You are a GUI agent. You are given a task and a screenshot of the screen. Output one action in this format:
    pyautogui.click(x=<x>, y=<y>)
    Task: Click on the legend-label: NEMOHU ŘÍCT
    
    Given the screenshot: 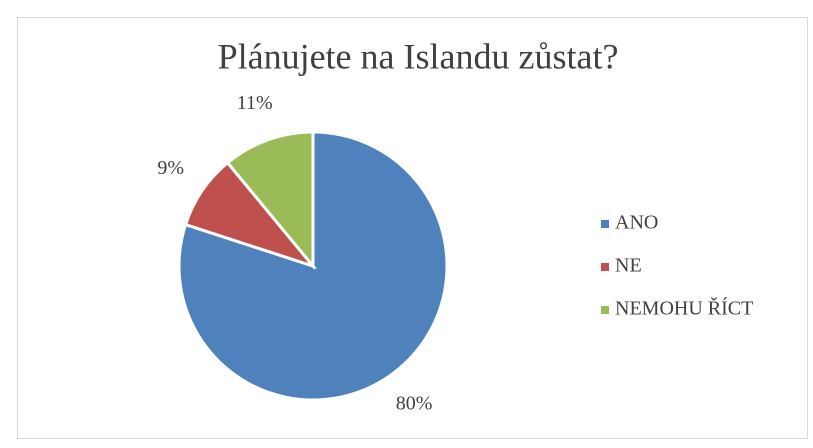 What is the action you would take?
    pyautogui.click(x=684, y=308)
    